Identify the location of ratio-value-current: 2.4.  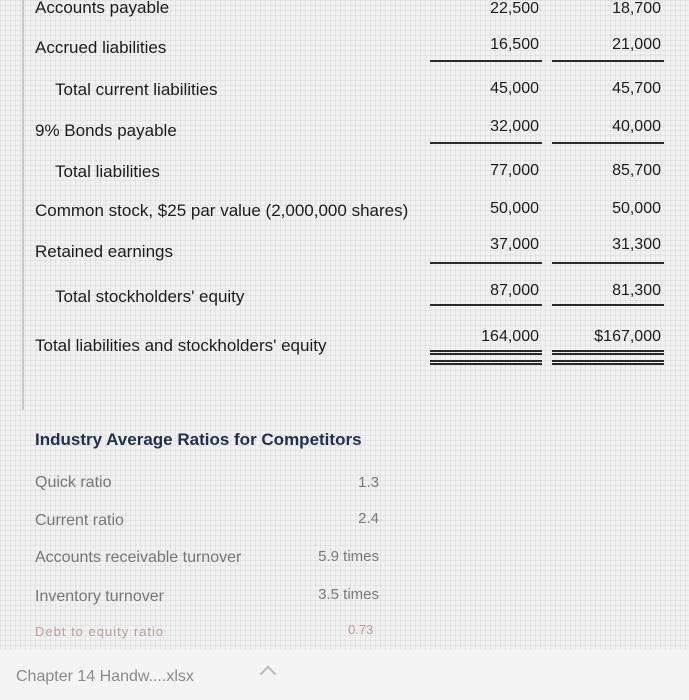
(368, 518).